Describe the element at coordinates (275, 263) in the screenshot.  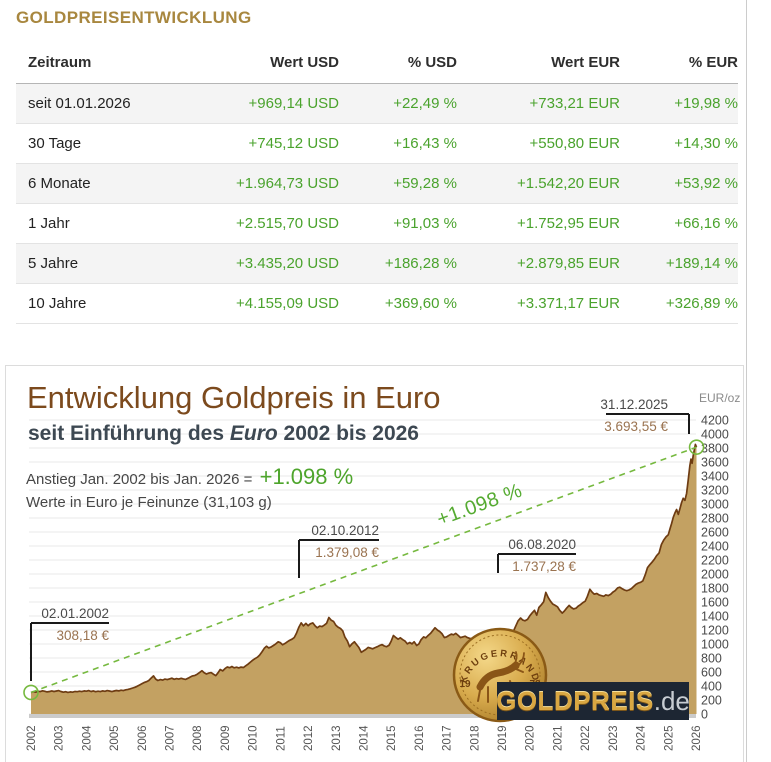
I see `table-cell: +3.435,20 USD` at that location.